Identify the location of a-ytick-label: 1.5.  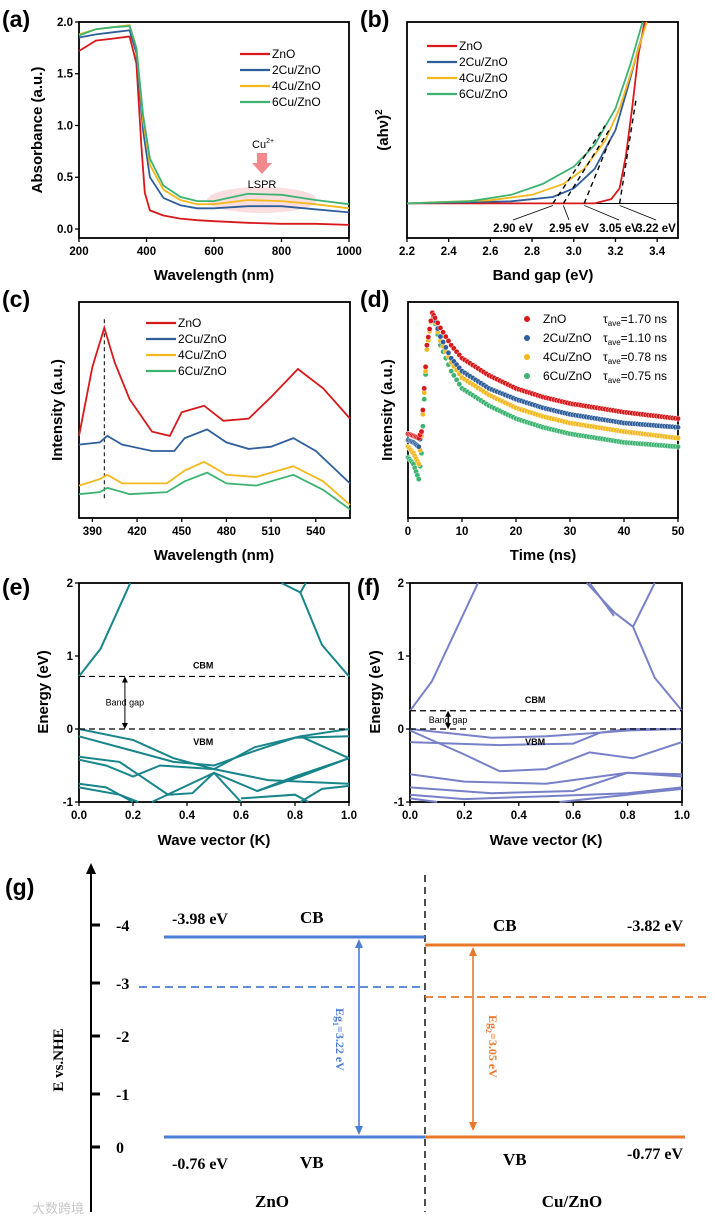
(65, 75).